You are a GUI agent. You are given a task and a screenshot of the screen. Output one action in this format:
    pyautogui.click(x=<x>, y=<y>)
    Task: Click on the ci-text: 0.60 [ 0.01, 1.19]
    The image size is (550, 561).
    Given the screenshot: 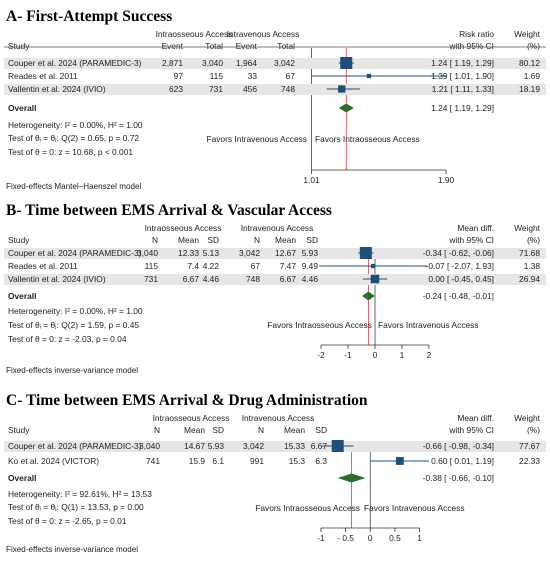 What is the action you would take?
    pyautogui.click(x=462, y=461)
    